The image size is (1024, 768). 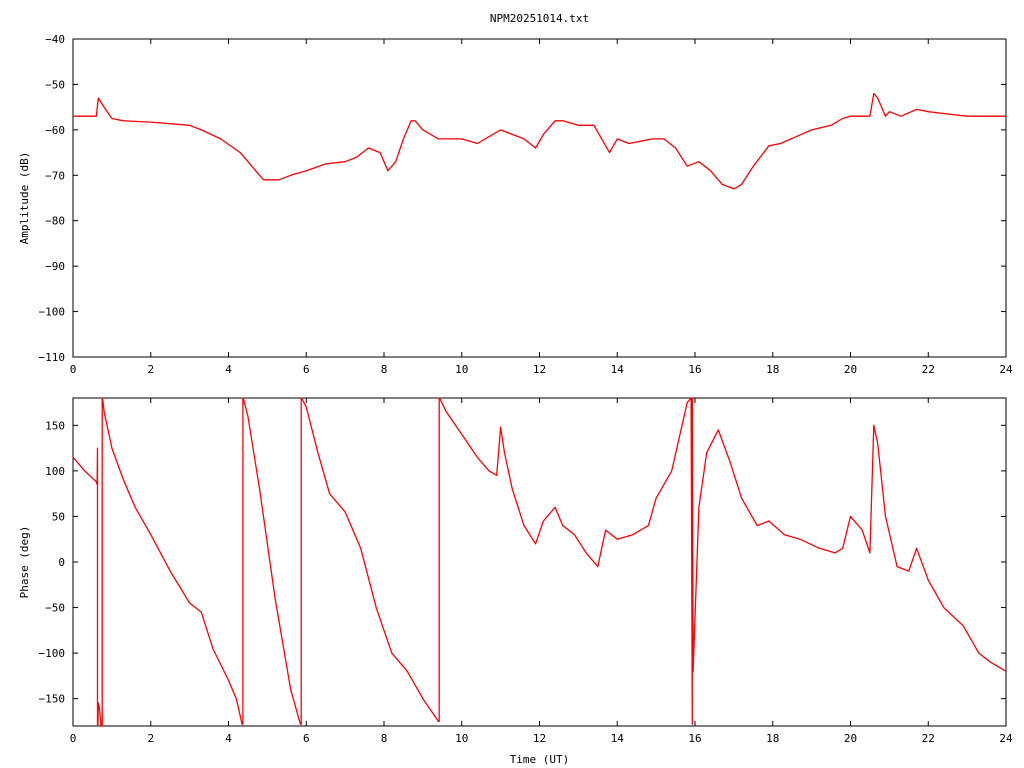 What do you see at coordinates (1006, 738) in the screenshot?
I see `phase-x-tick-label: 24` at bounding box center [1006, 738].